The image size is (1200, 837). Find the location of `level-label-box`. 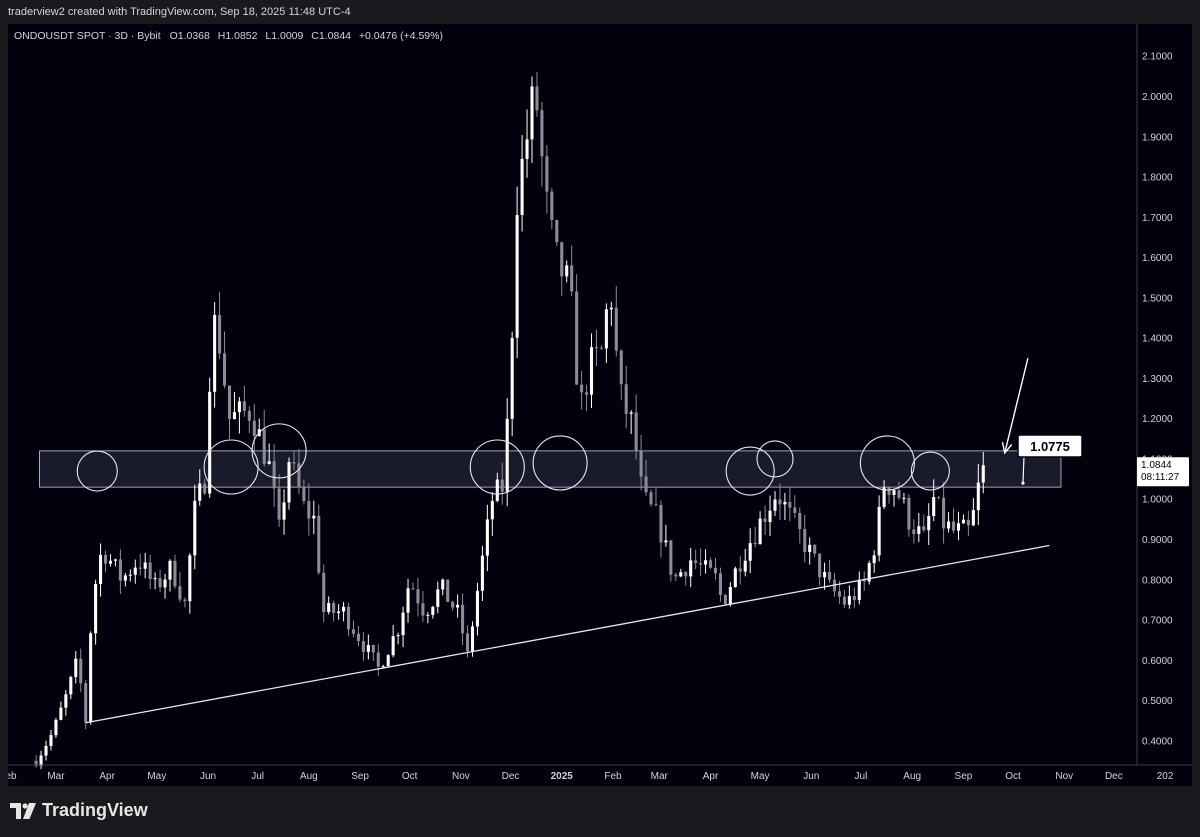

level-label-box is located at coordinates (1050, 446).